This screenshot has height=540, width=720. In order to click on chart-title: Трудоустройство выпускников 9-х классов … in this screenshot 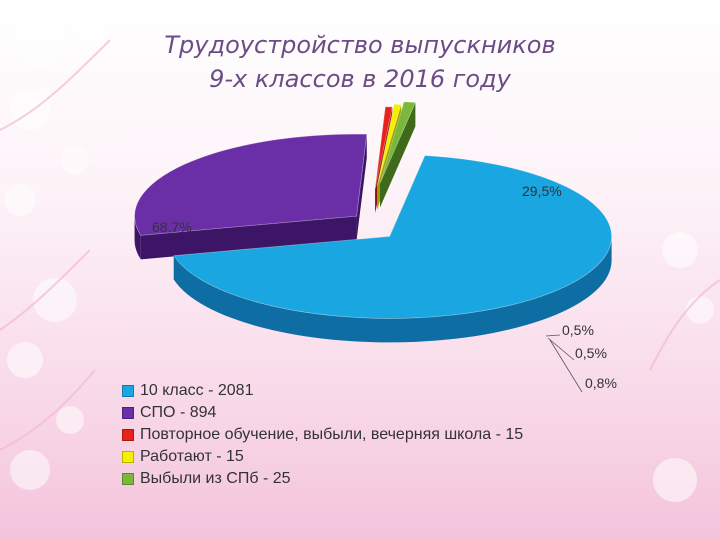, I will do `click(360, 62)`.